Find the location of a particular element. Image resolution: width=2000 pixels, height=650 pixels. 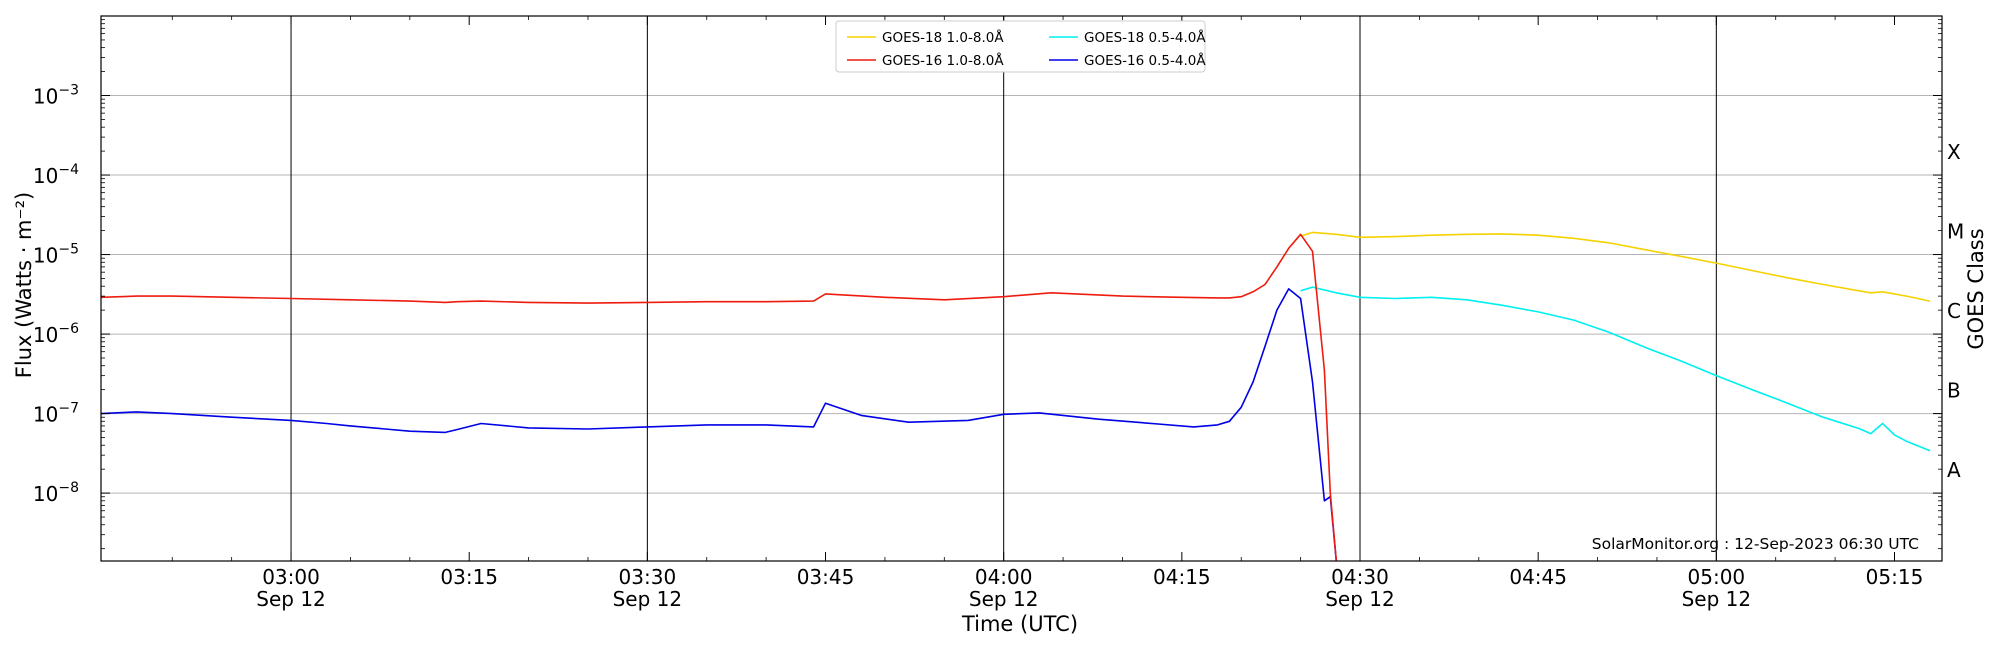

goes-class-x: X is located at coordinates (1954, 152).